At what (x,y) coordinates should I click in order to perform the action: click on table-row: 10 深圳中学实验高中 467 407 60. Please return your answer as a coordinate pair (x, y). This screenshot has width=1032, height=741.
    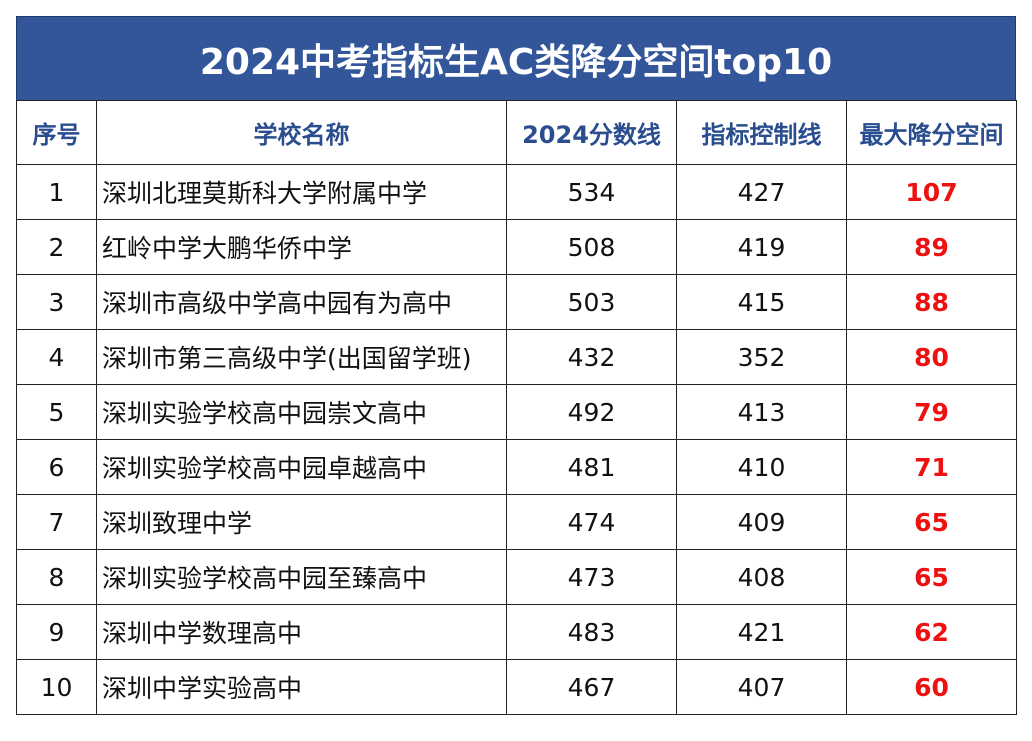
    Looking at the image, I should click on (516, 687).